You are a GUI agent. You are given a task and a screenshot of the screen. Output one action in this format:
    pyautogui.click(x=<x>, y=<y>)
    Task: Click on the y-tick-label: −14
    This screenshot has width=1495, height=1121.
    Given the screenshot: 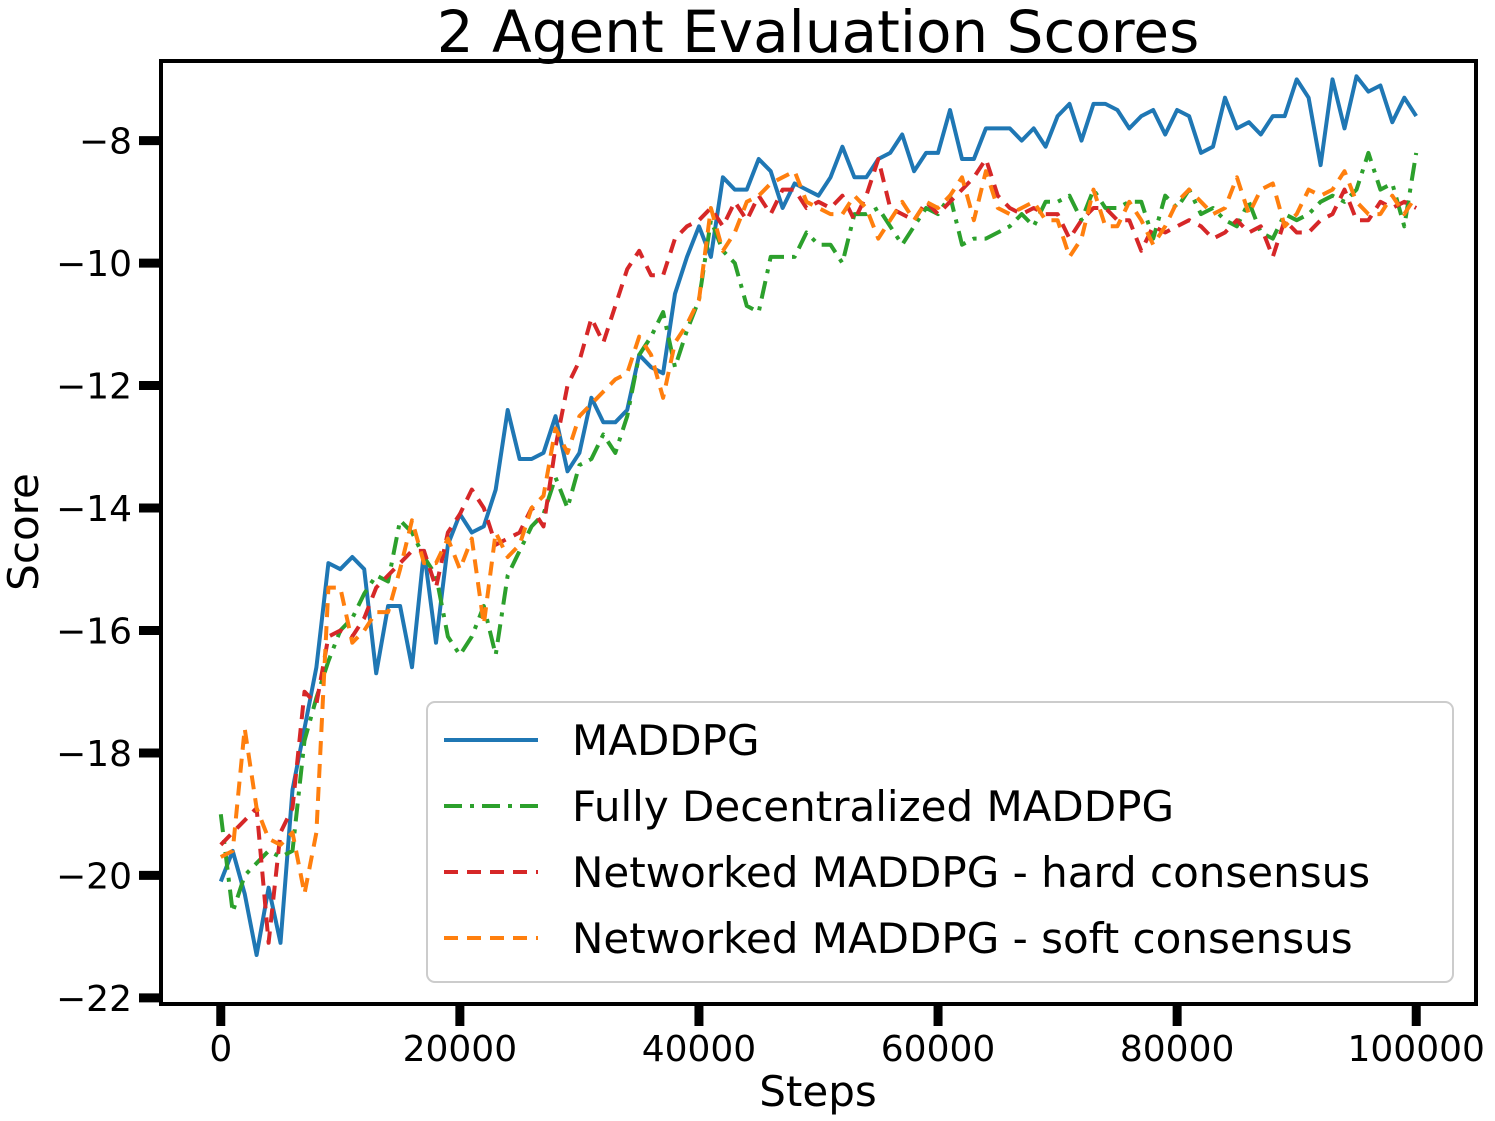 What is the action you would take?
    pyautogui.click(x=94, y=509)
    